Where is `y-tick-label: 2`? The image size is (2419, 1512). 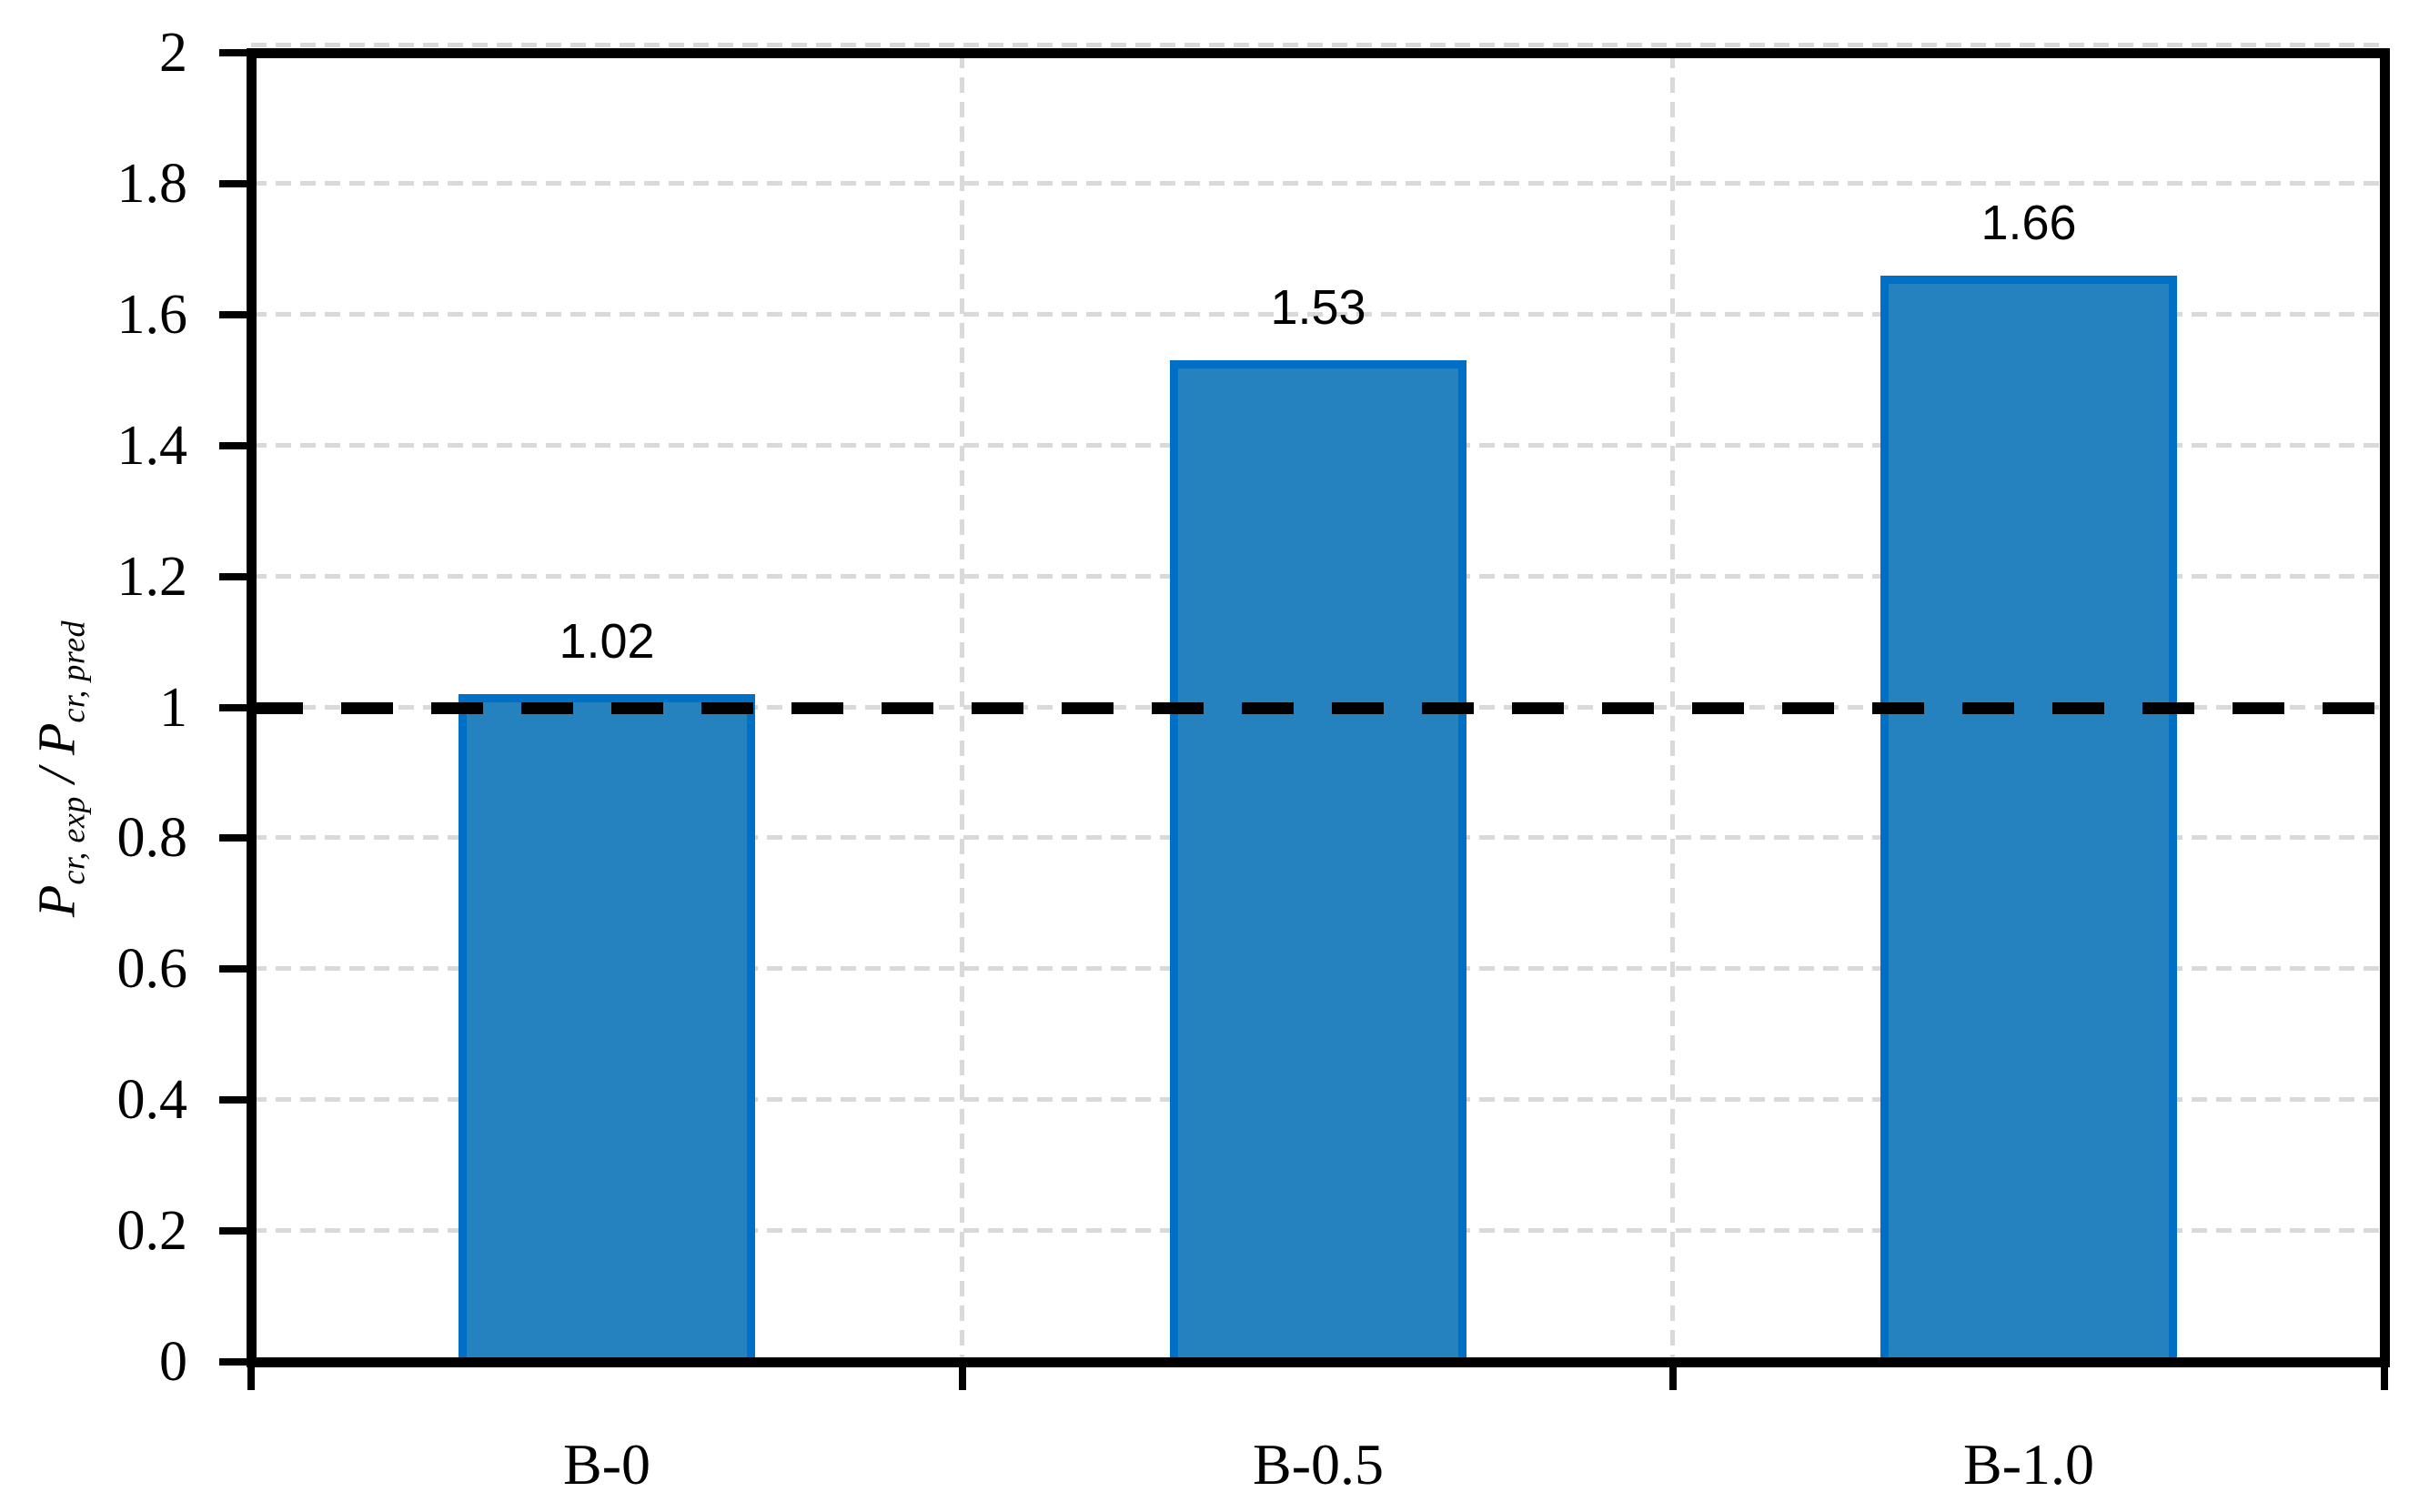
y-tick-label: 2 is located at coordinates (173, 53).